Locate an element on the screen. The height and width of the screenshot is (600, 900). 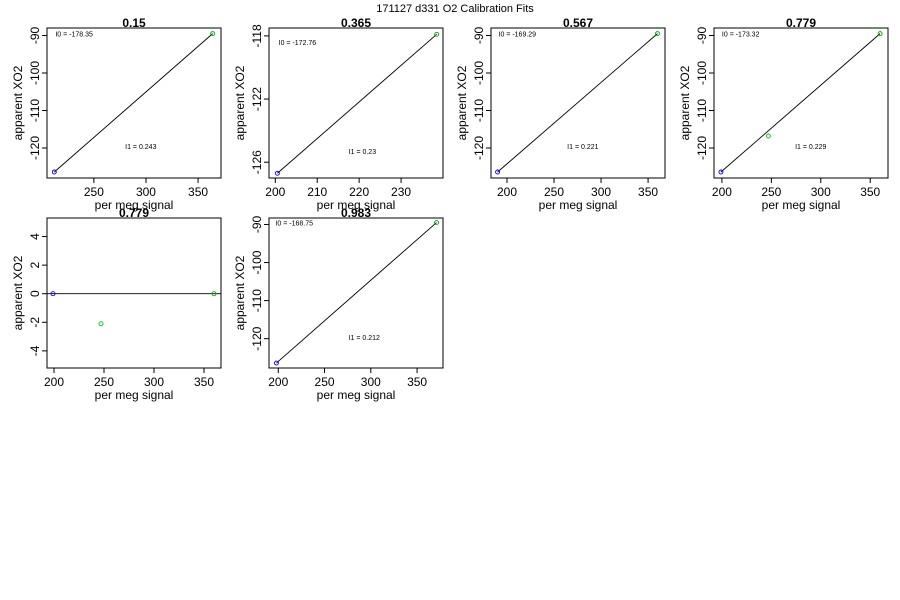
y-tick-label: 4 is located at coordinates (35, 236).